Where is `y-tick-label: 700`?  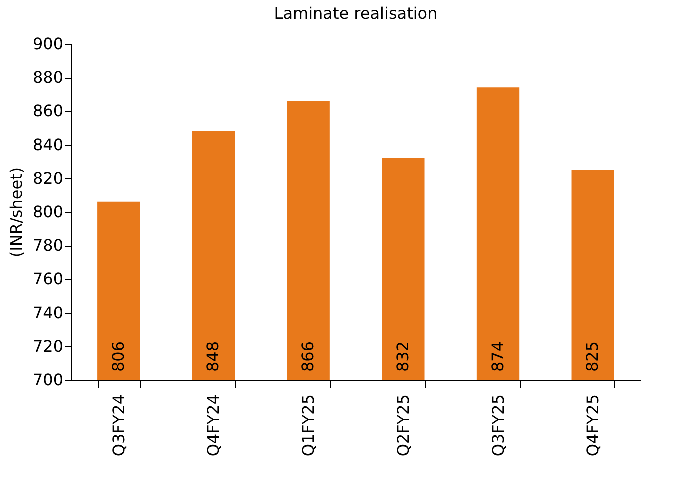
y-tick-label: 700 is located at coordinates (48, 380).